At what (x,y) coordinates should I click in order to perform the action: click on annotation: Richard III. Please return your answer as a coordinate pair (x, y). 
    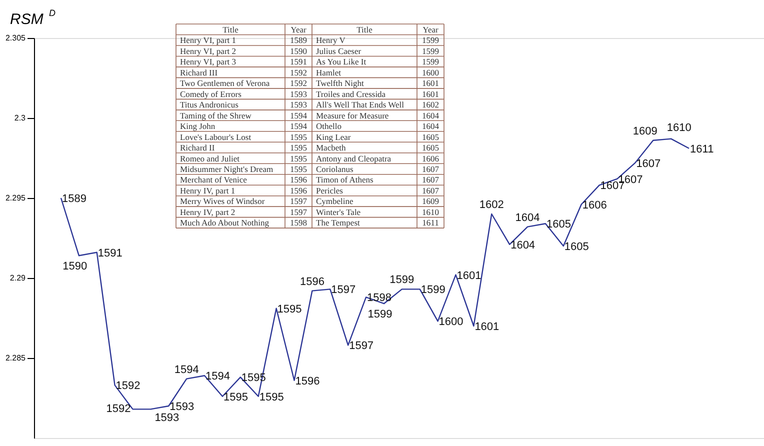
    Looking at the image, I should click on (199, 72).